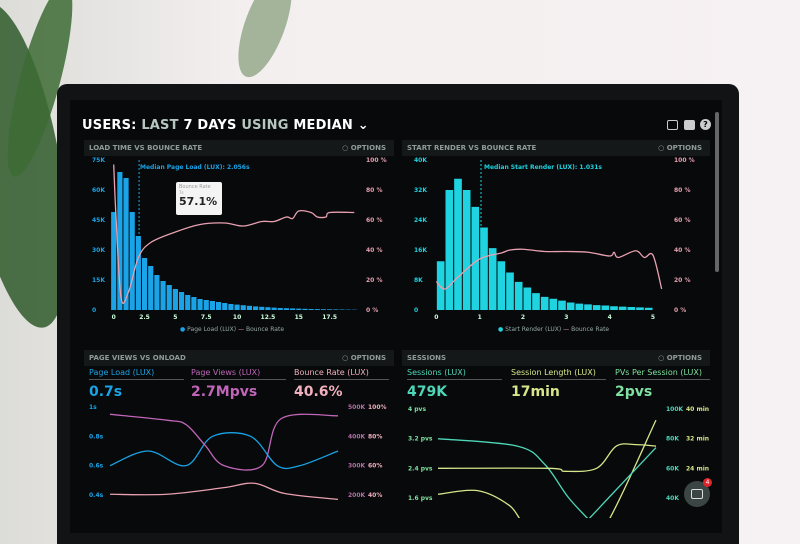 The image size is (800, 544). I want to click on y-tick-label: 15K, so click(98, 280).